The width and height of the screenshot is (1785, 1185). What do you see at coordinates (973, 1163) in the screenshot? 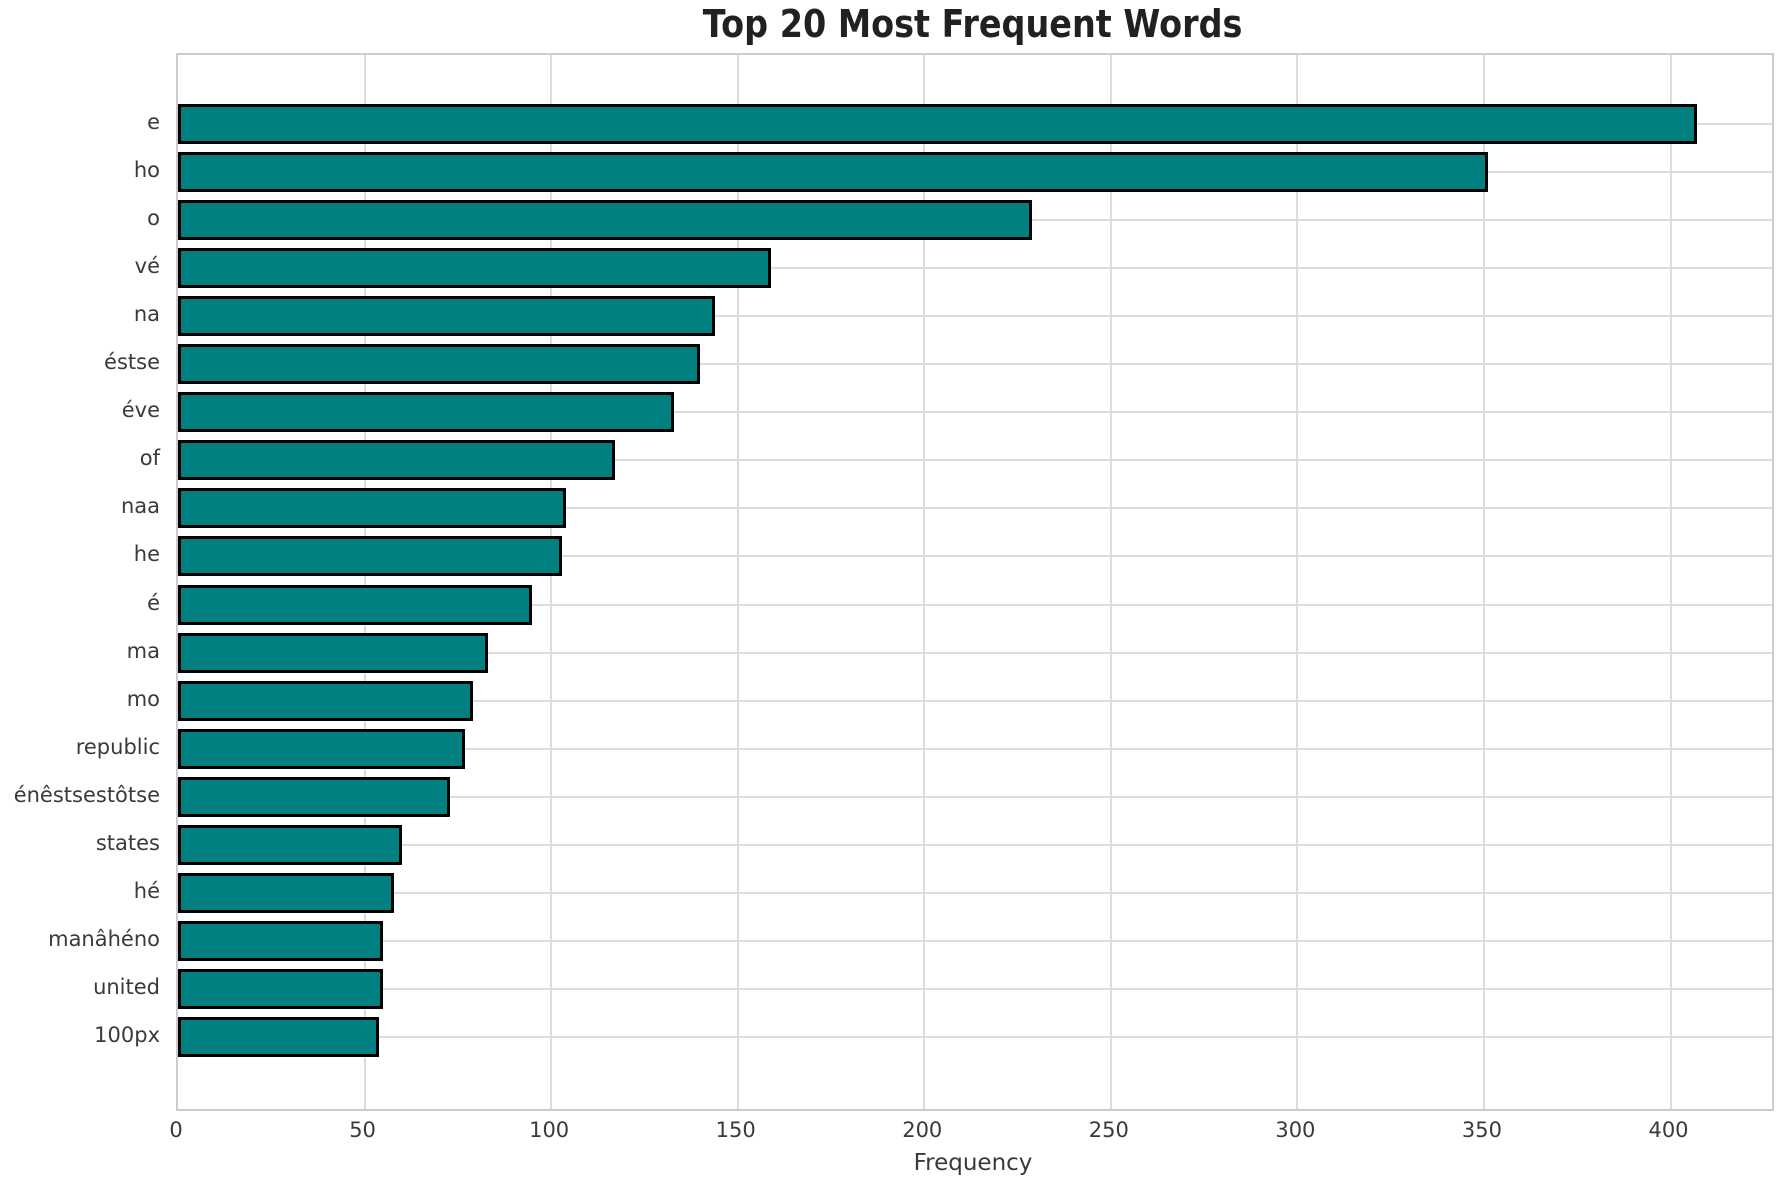
I see `x-axis-label: Frequency` at bounding box center [973, 1163].